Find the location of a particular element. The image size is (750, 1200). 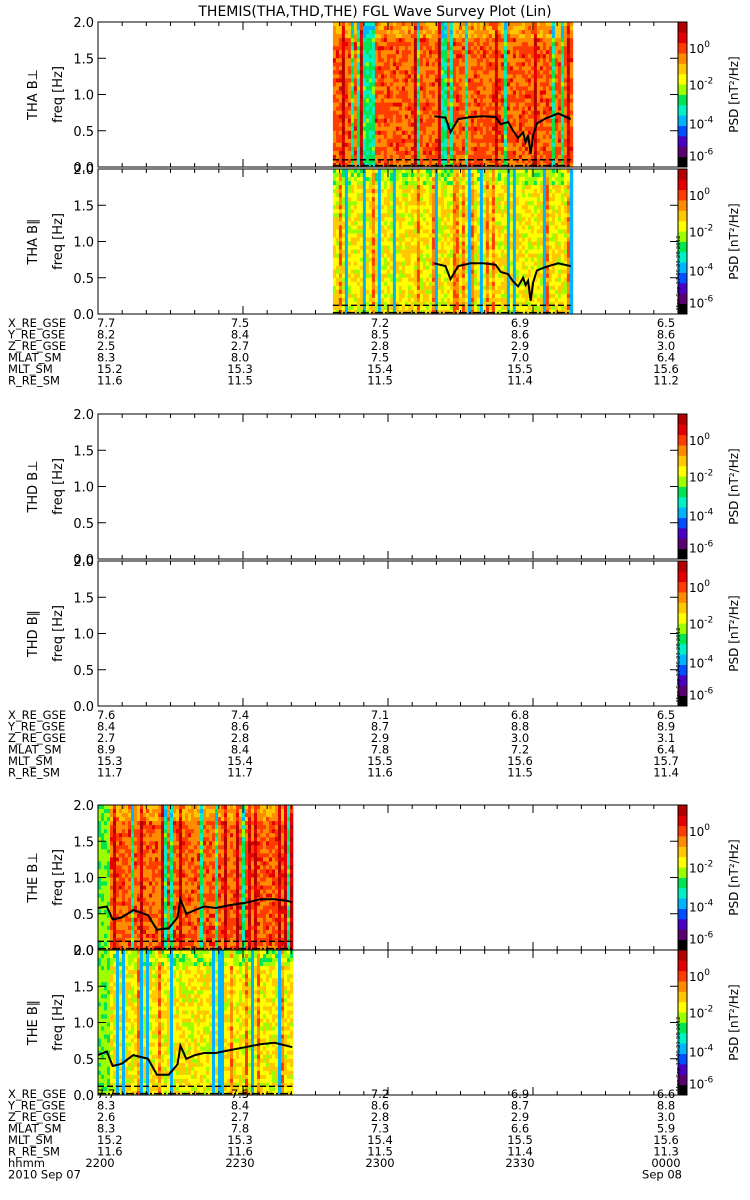

ephemeris-value: 7.2 is located at coordinates (380, 1094).